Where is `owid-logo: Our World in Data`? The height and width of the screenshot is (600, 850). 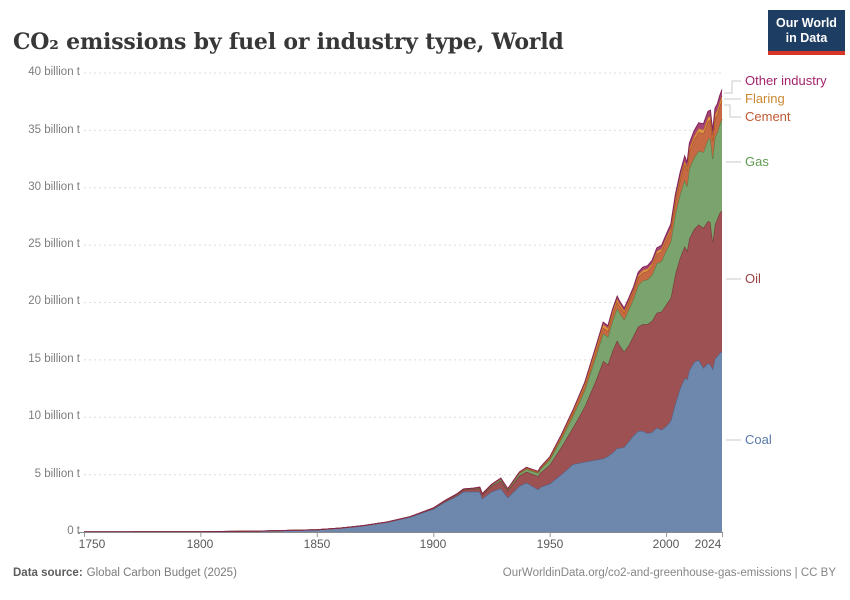 owid-logo: Our World in Data is located at coordinates (806, 32).